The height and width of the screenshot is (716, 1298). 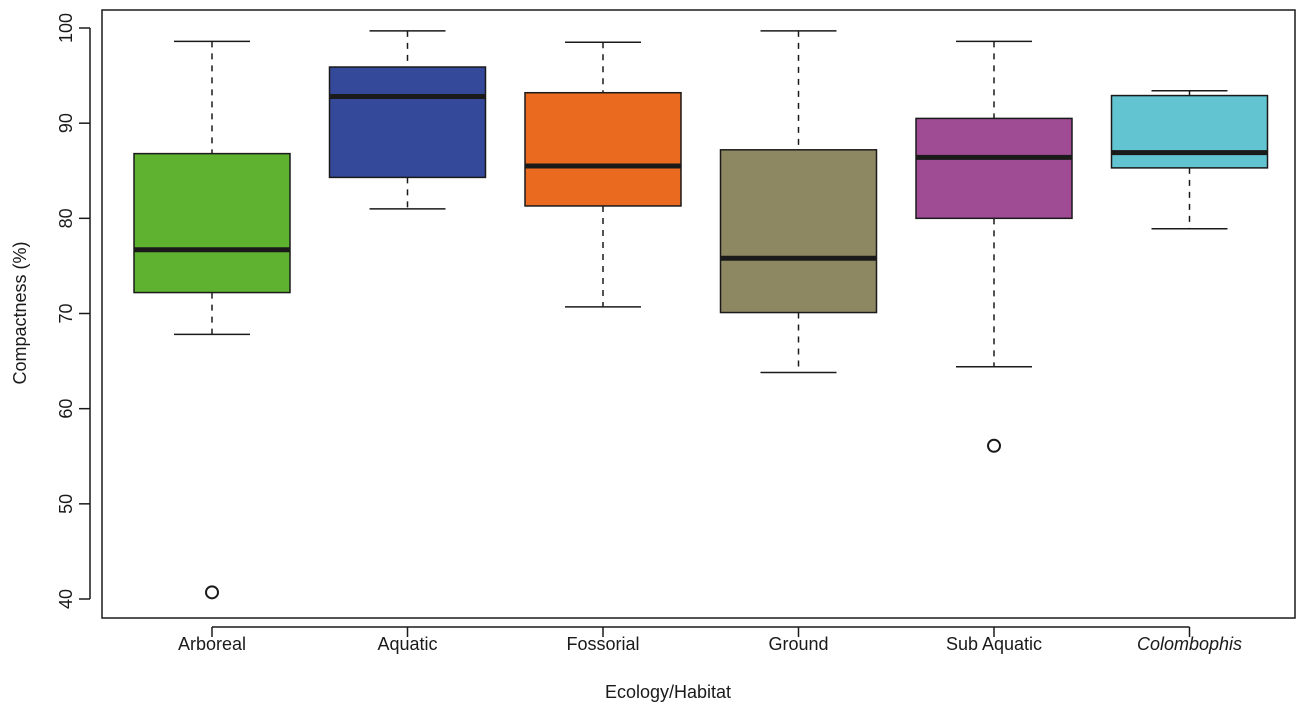 What do you see at coordinates (66, 28) in the screenshot?
I see `y-tick-label: 100` at bounding box center [66, 28].